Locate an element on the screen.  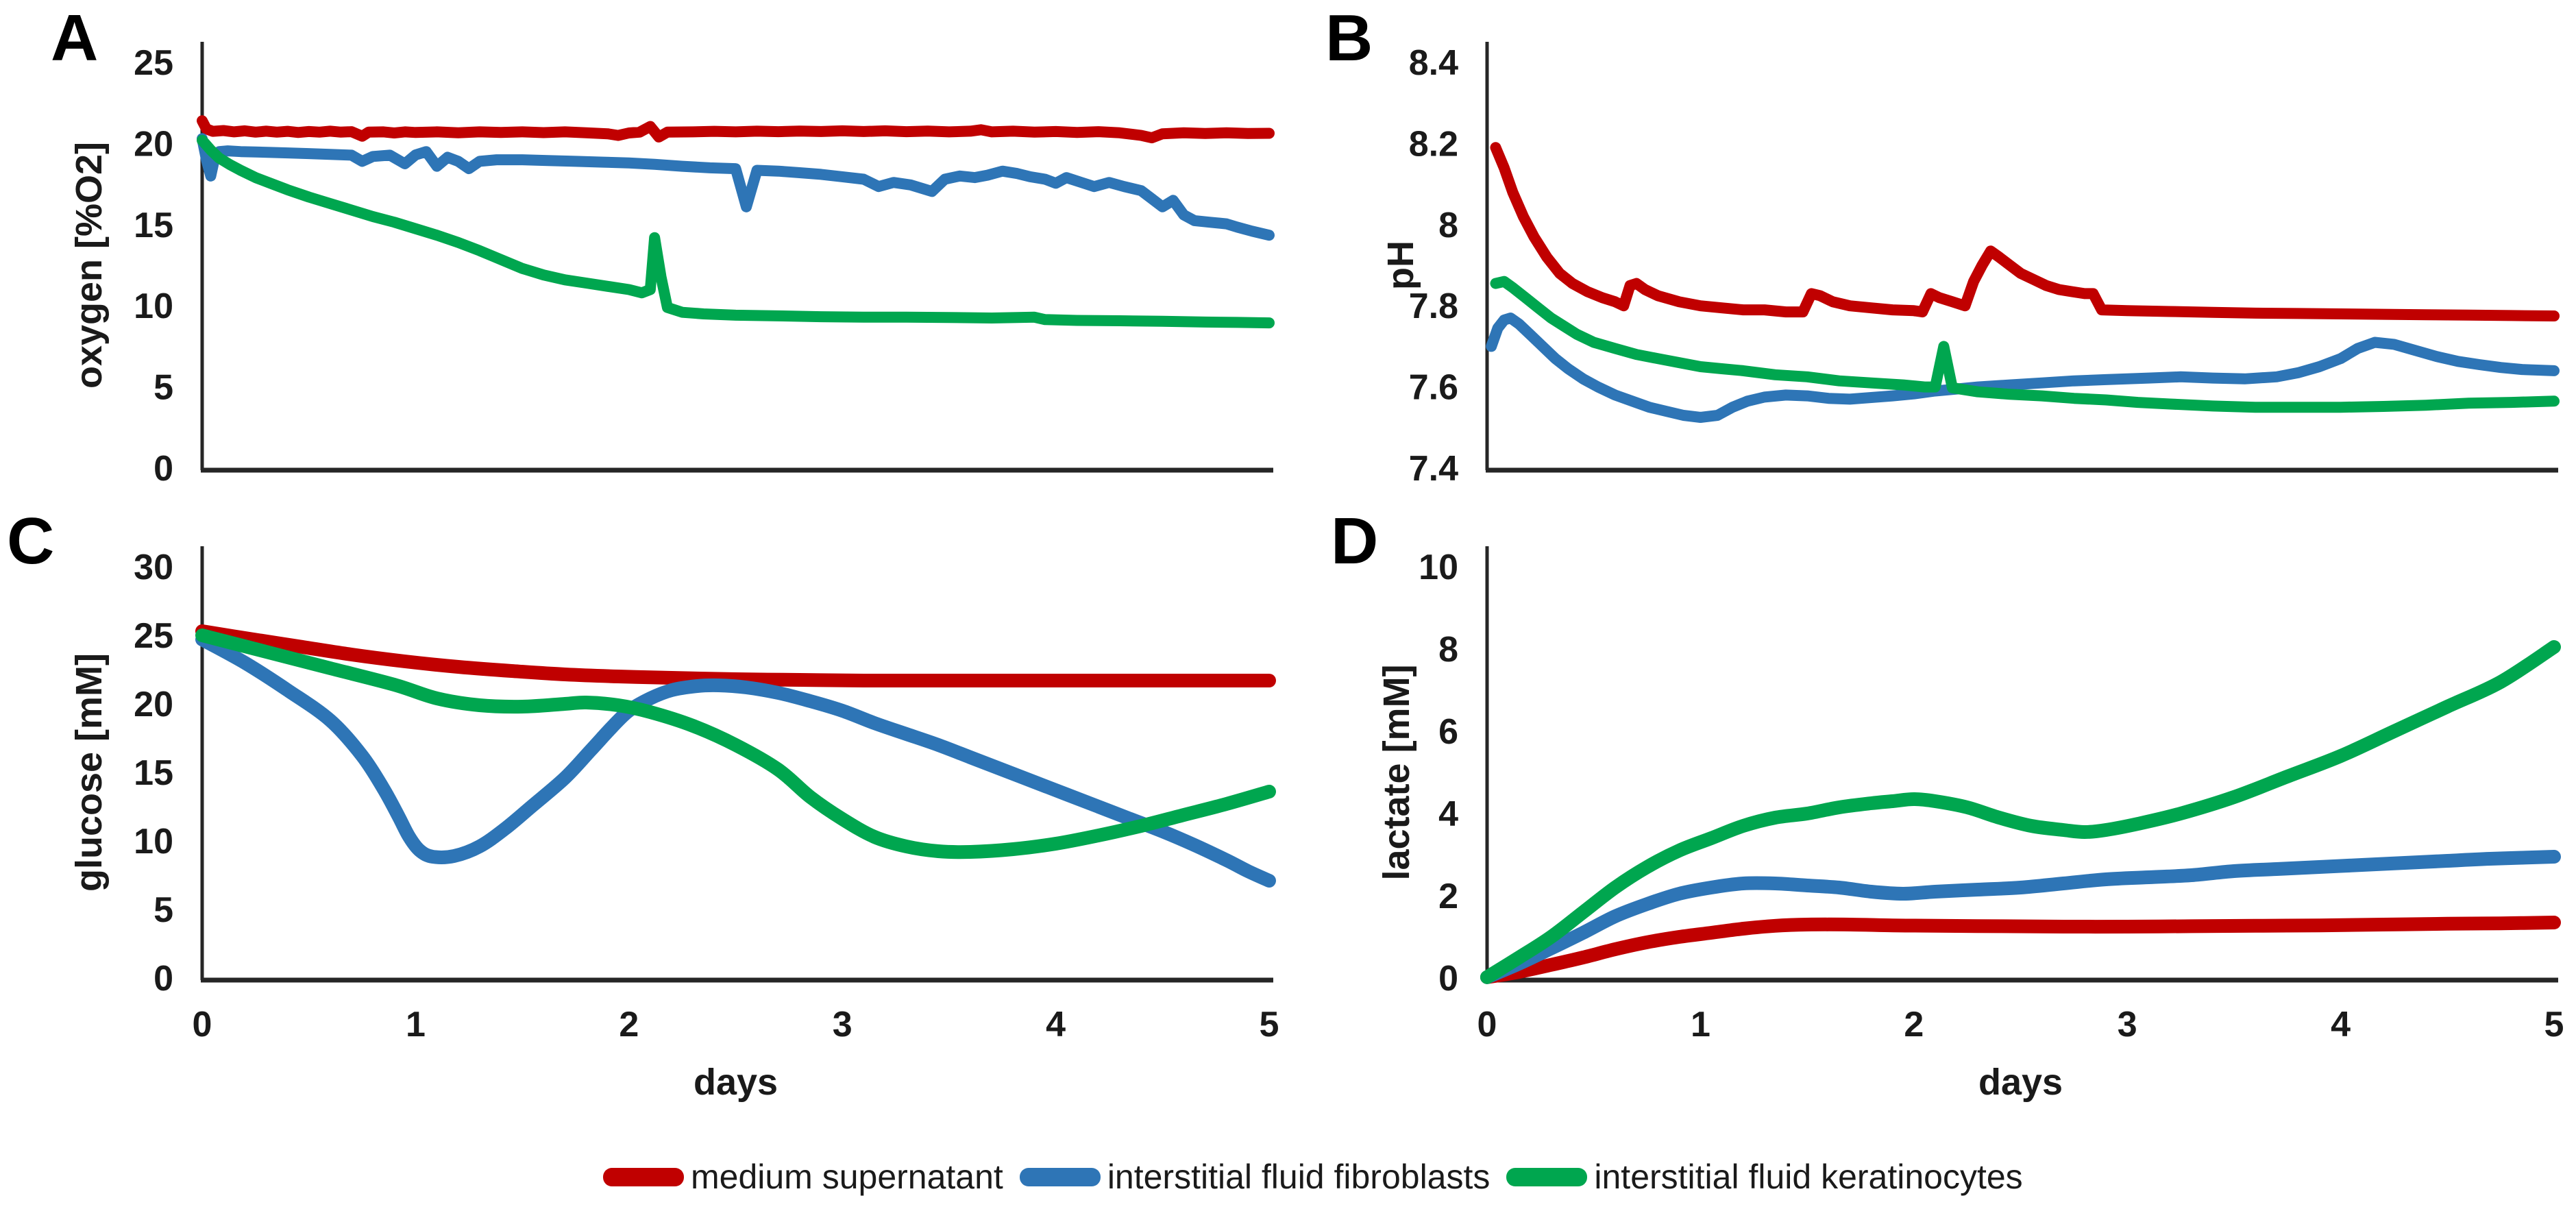
panel-C-x-tick-label: 5 is located at coordinates (1270, 1025).